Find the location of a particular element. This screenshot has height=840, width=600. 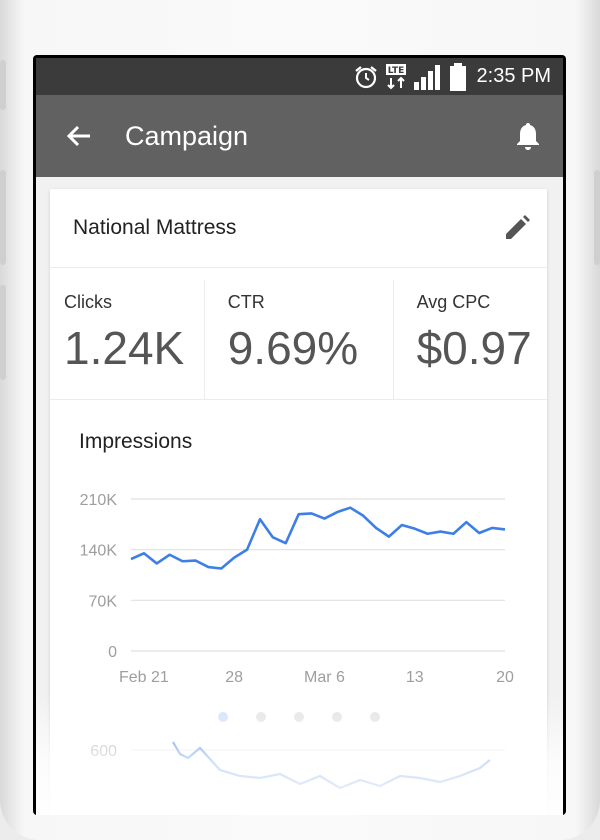

metric-value: 1.24K is located at coordinates (124, 348).